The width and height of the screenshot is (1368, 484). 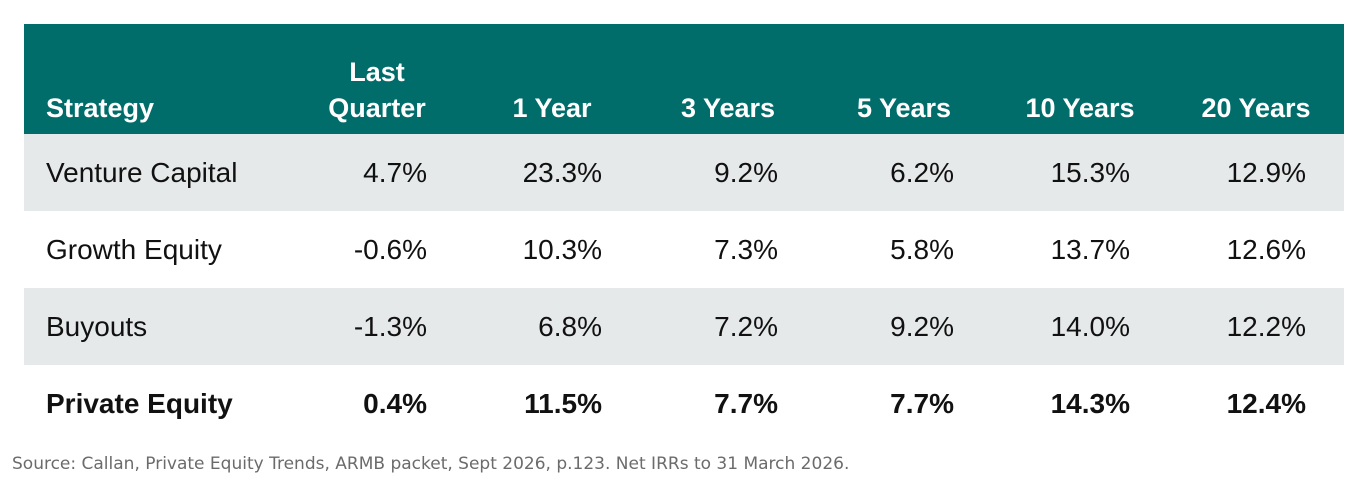 What do you see at coordinates (395, 172) in the screenshot?
I see `value-label: 4.7%` at bounding box center [395, 172].